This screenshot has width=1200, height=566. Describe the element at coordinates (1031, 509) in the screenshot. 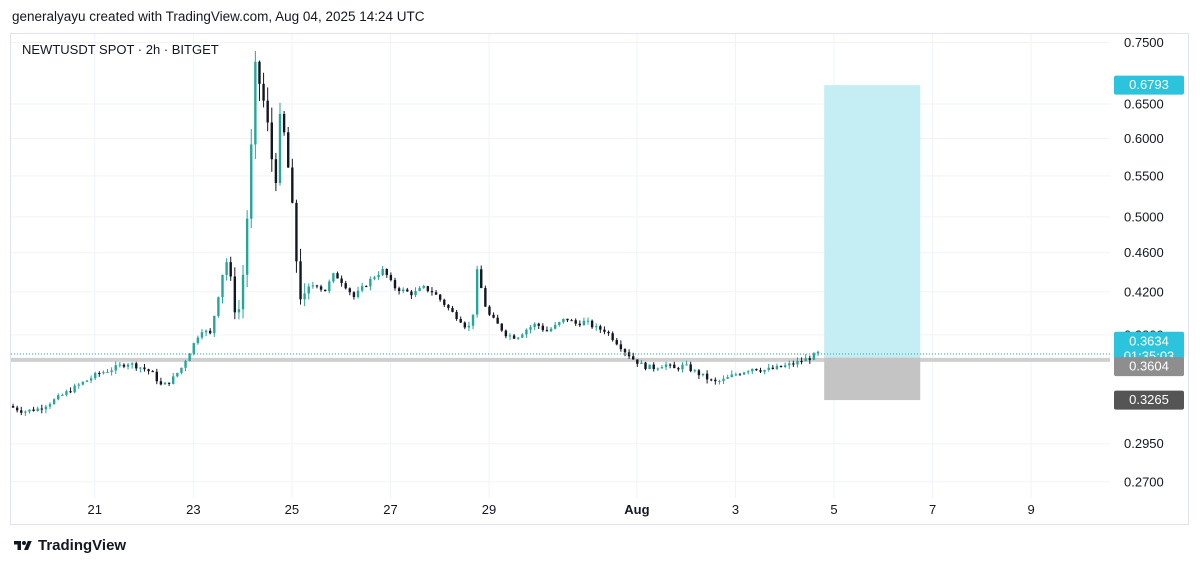

I see `time-tick-label: 9` at that location.